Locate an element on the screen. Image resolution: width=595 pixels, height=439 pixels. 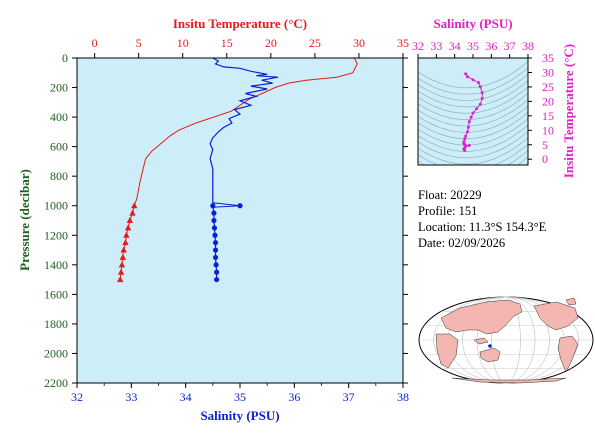
temperature-axis-title: Insitu Temperature (°C) is located at coordinates (240, 23).